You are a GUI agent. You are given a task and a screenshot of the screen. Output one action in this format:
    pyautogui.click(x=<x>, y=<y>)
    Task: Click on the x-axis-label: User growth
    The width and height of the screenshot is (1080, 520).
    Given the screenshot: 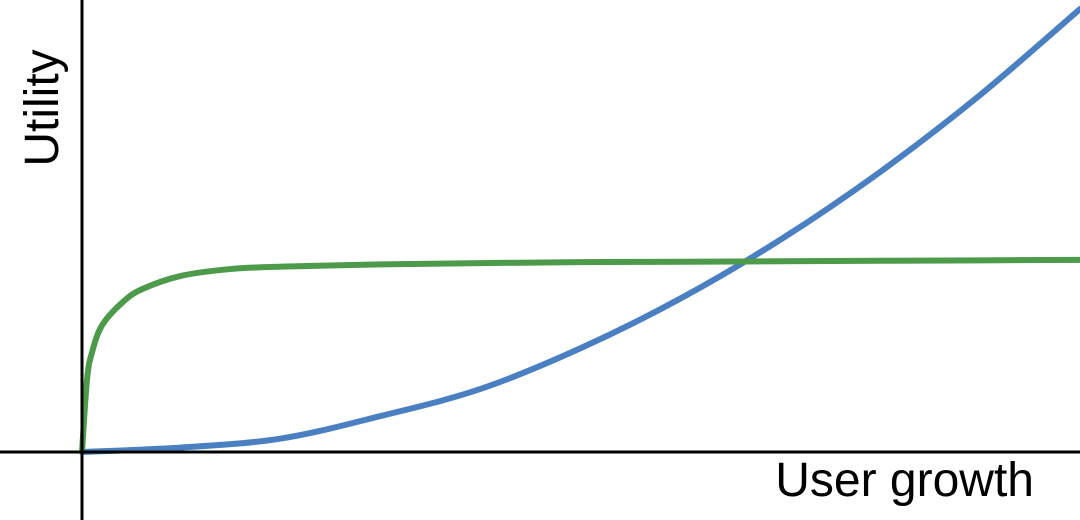 What is the action you would take?
    pyautogui.click(x=904, y=480)
    